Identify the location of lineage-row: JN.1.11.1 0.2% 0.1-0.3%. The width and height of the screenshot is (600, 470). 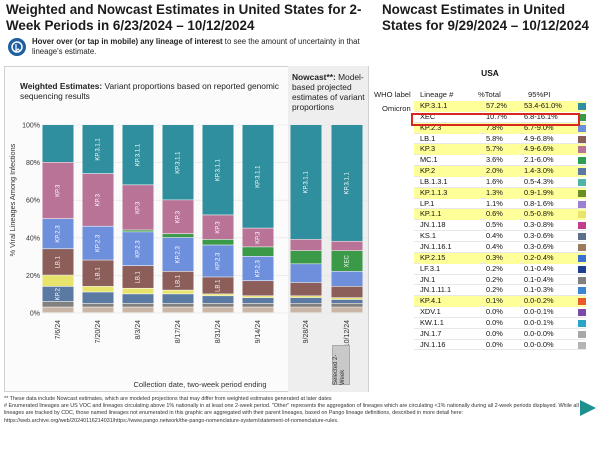
(500, 291).